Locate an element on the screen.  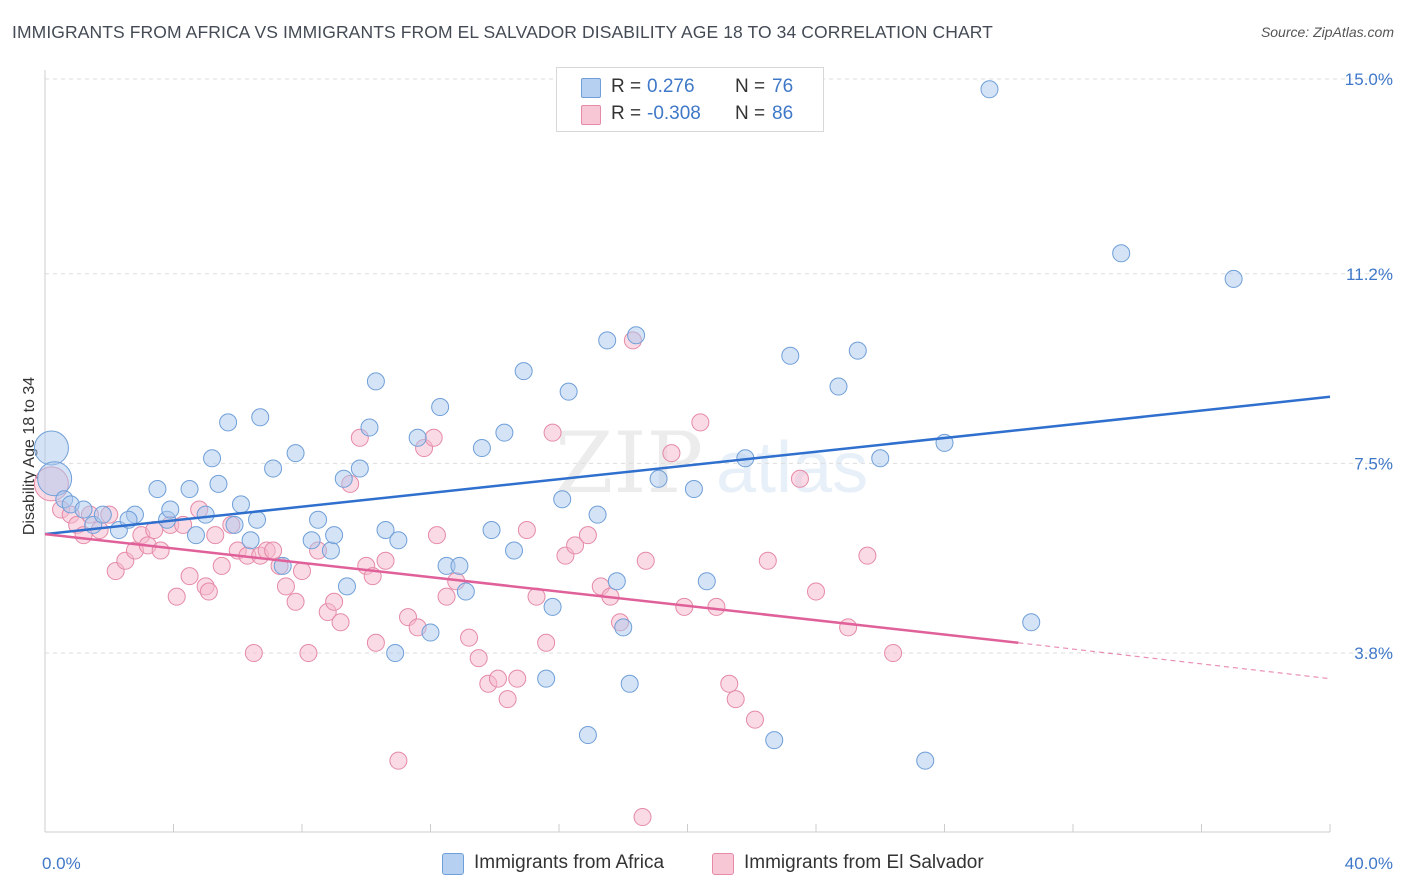
legend-r-value-salvador: -0.308 is located at coordinates (674, 113).